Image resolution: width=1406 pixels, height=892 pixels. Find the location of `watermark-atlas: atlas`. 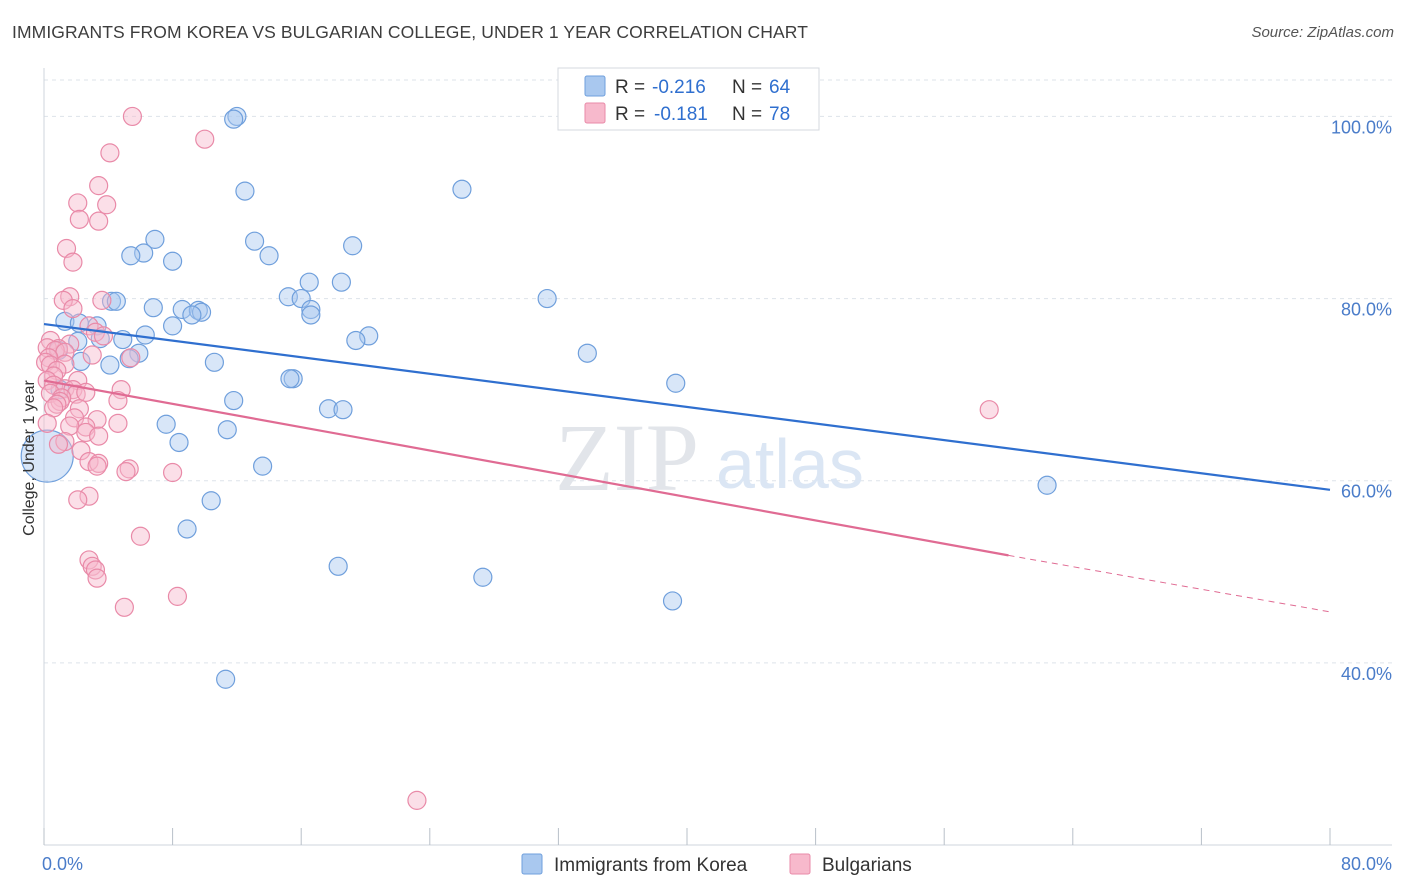

watermark-atlas: atlas is located at coordinates (790, 464).